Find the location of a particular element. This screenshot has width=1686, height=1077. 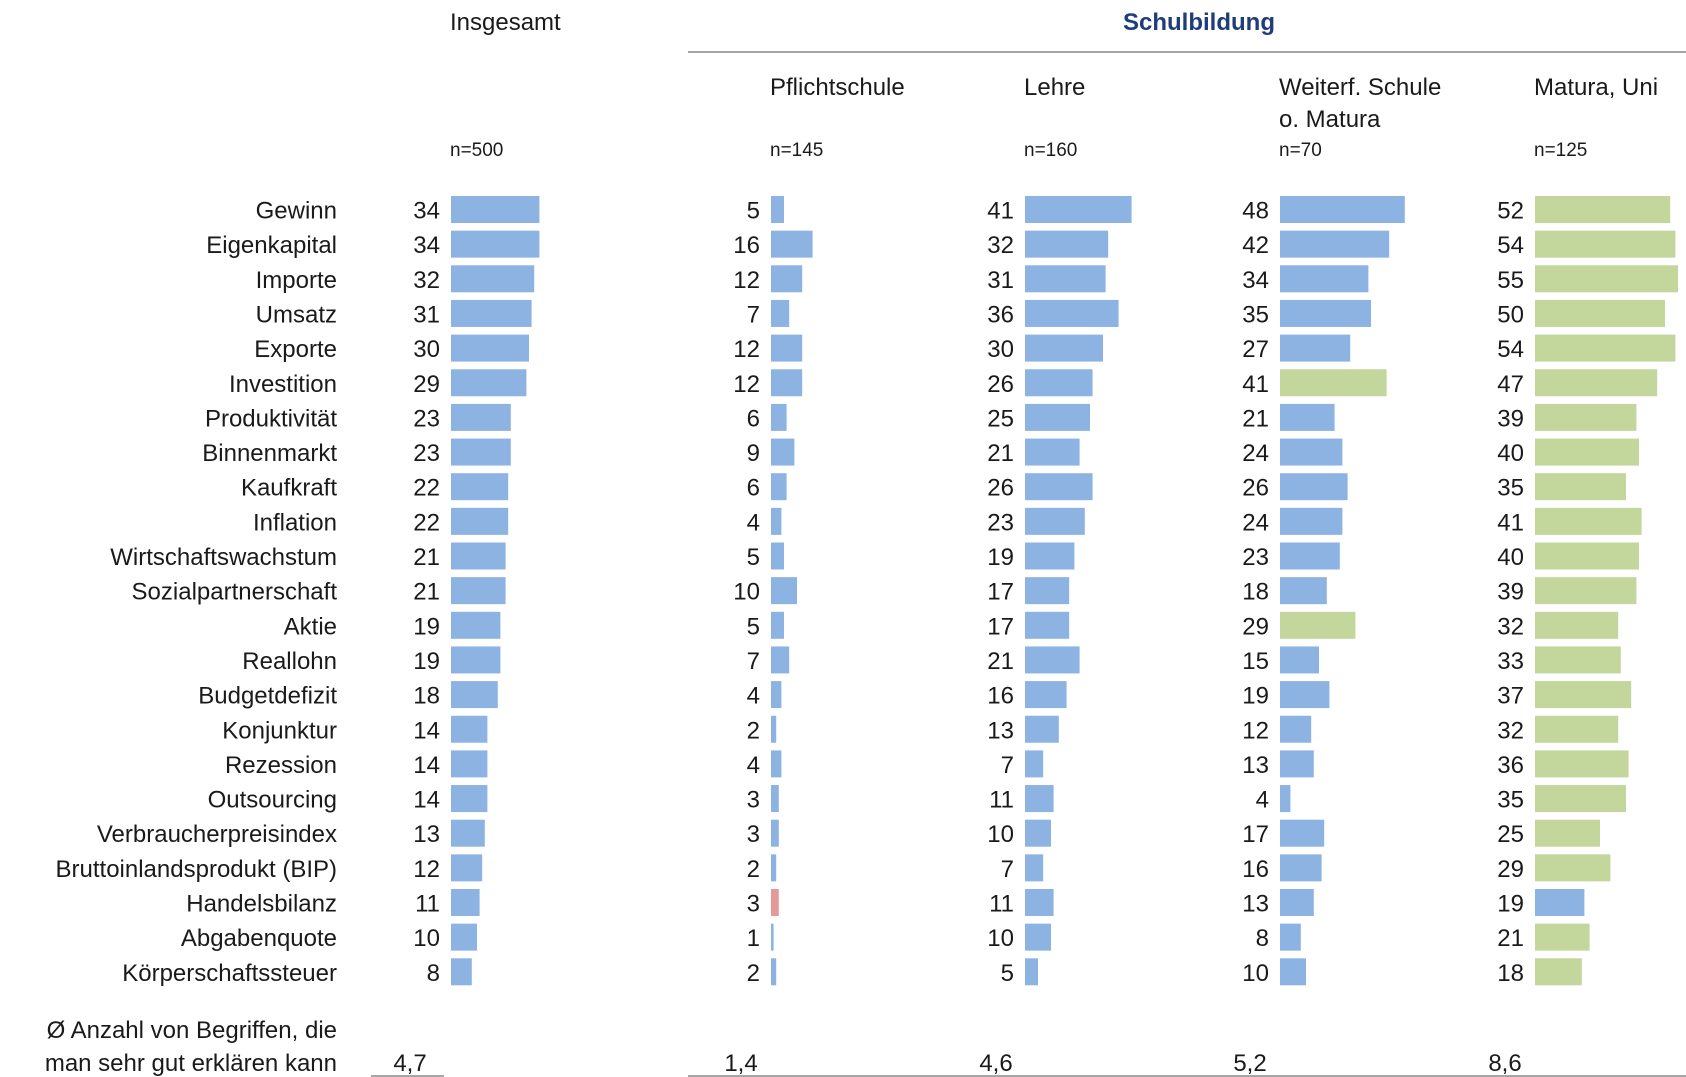

bar-lehre-verbraucherpreisindex is located at coordinates (1038, 833).